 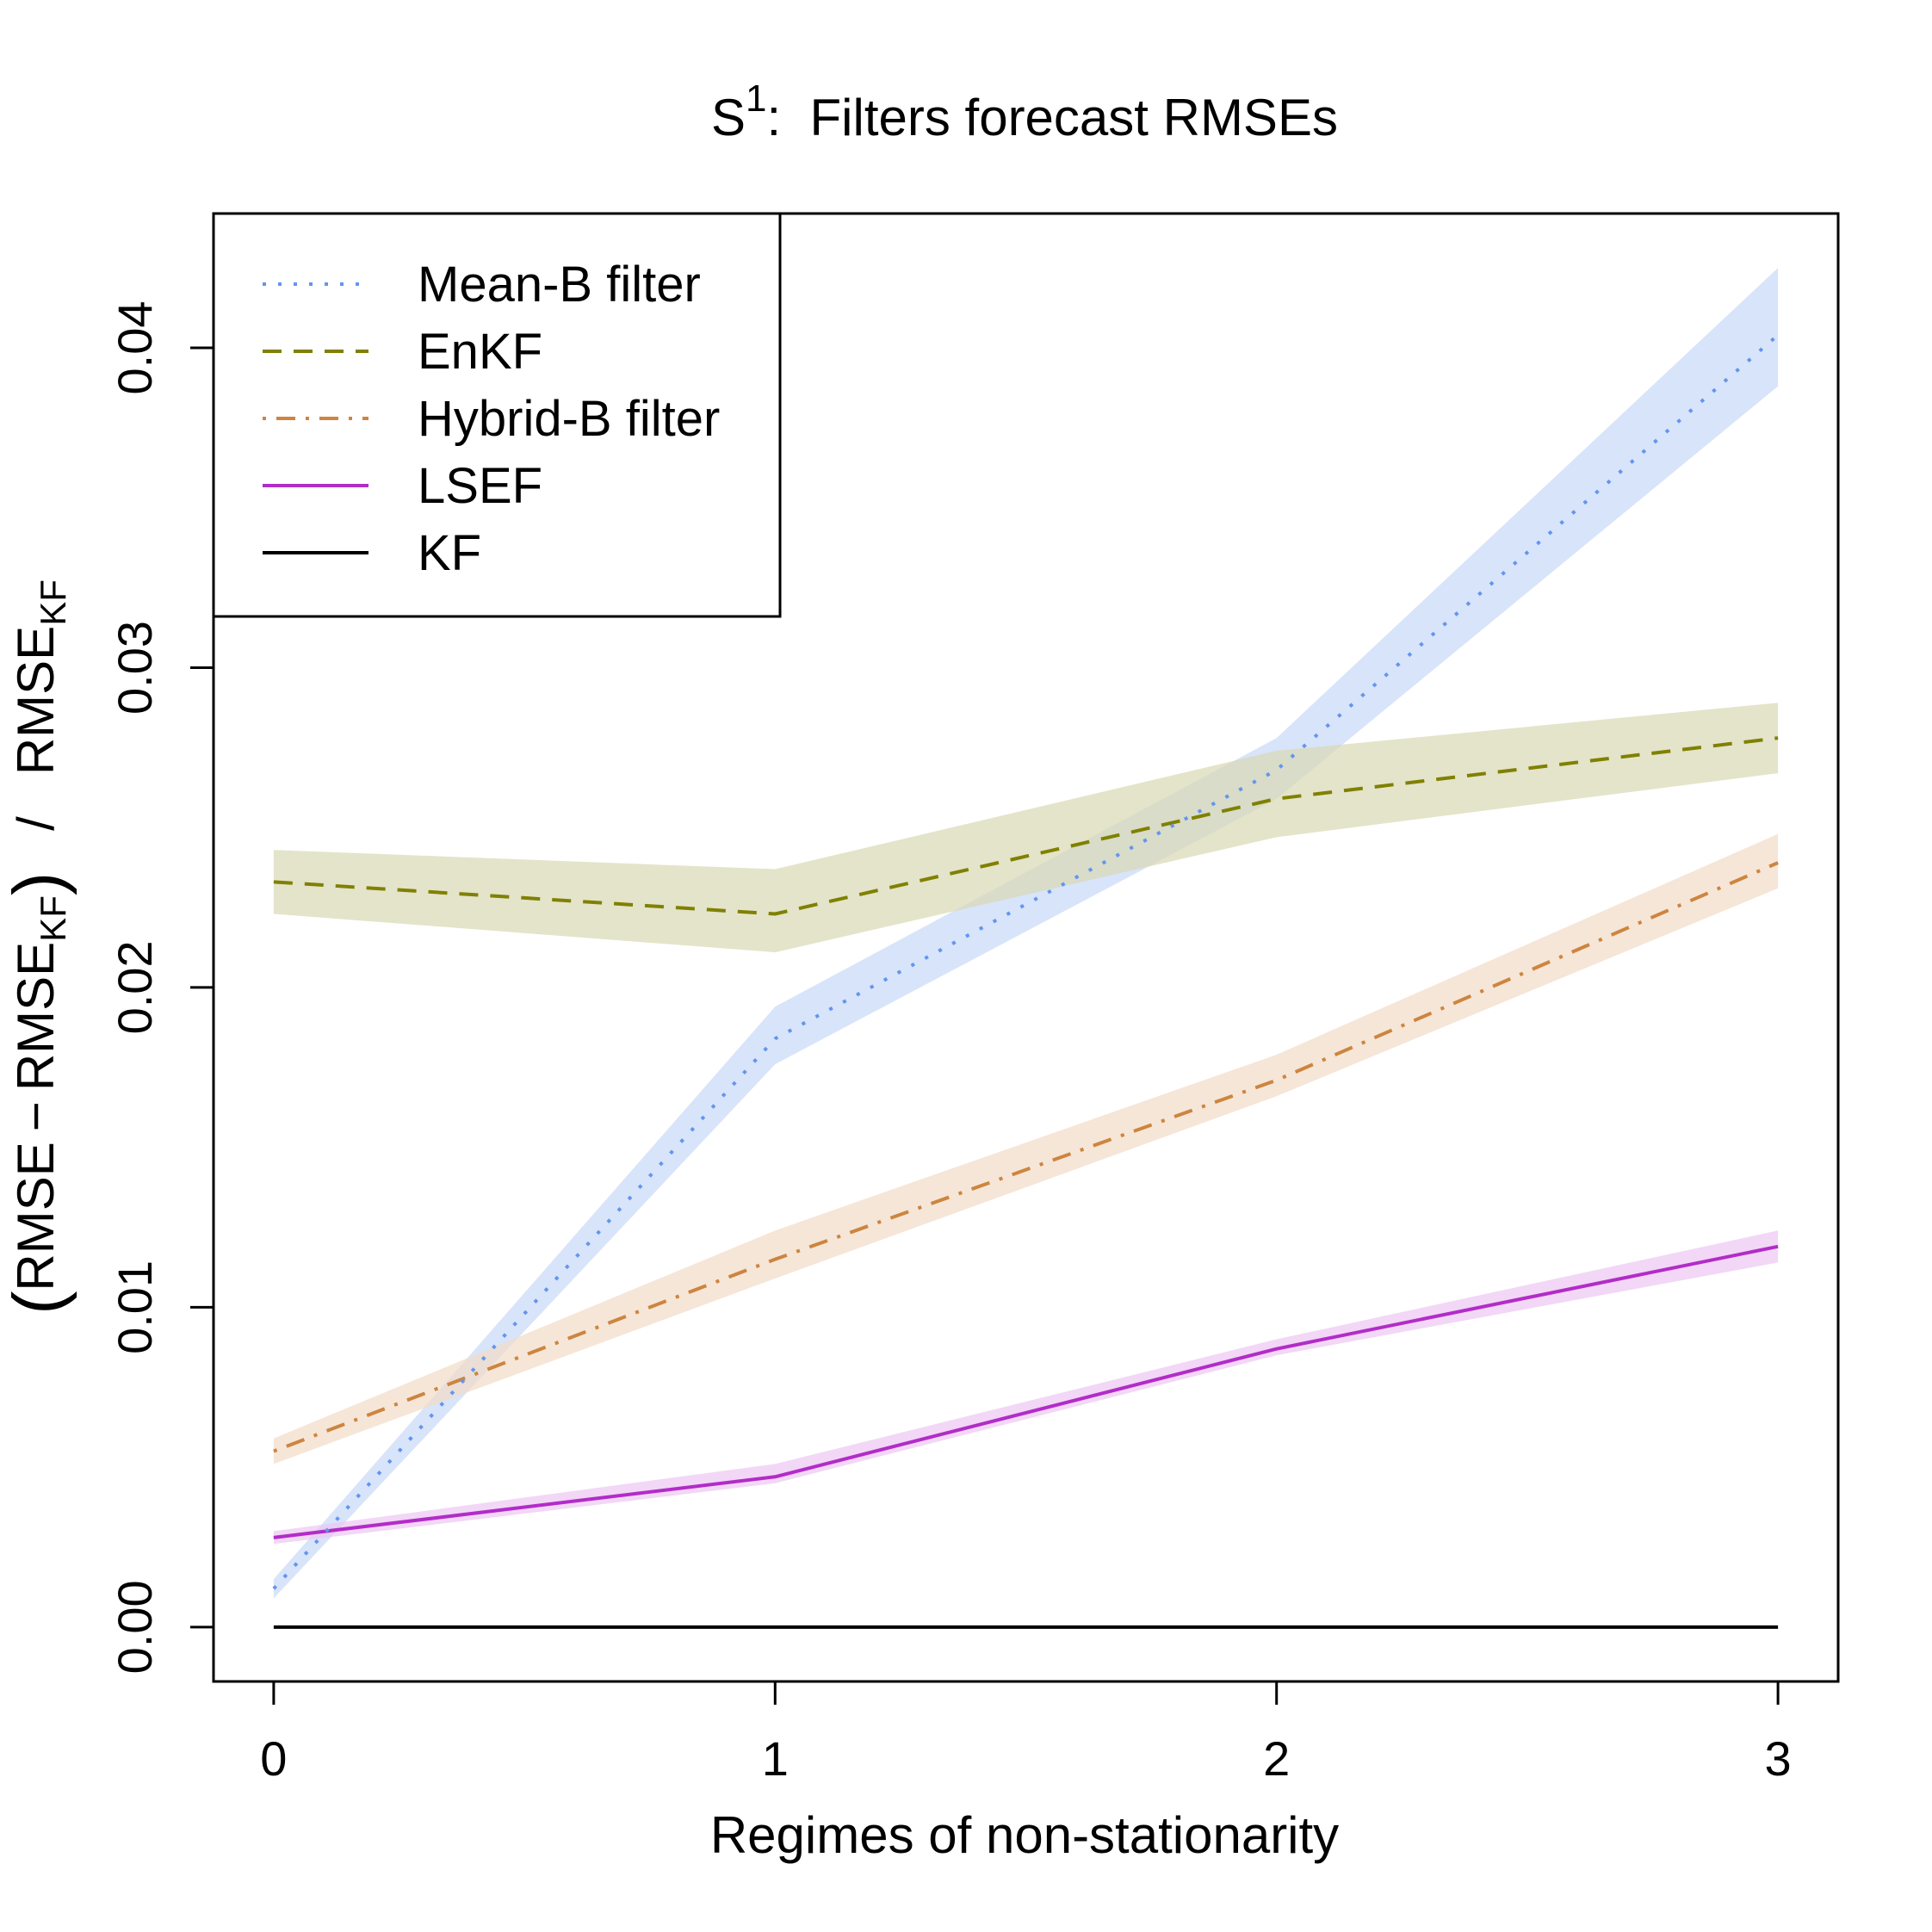 What do you see at coordinates (38, 1303) in the screenshot?
I see `y-label-open-paren: (` at bounding box center [38, 1303].